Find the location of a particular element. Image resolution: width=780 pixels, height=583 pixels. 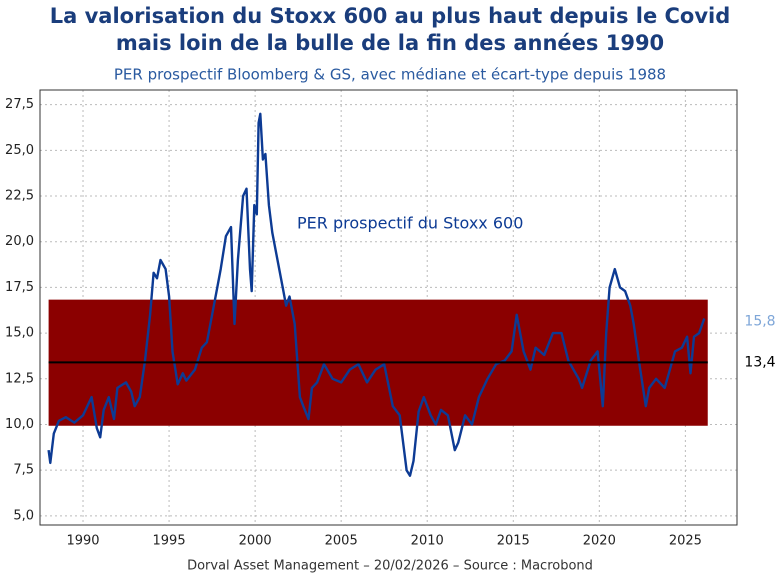

y-tick-label: 10,0 is located at coordinates (19, 424).